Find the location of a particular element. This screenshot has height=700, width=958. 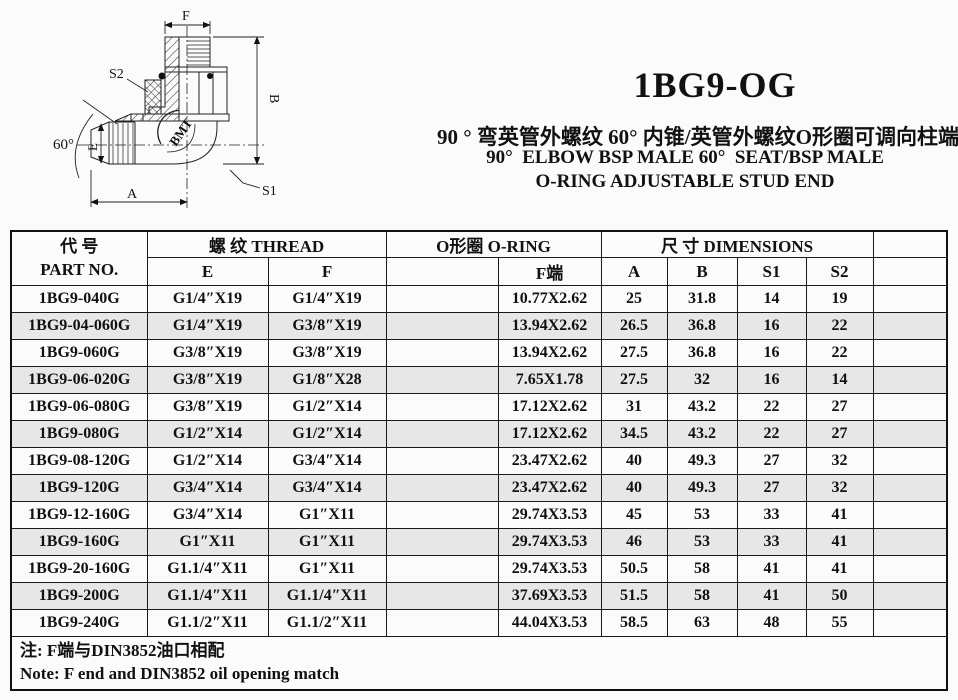

header-spare-bottom is located at coordinates (910, 271).